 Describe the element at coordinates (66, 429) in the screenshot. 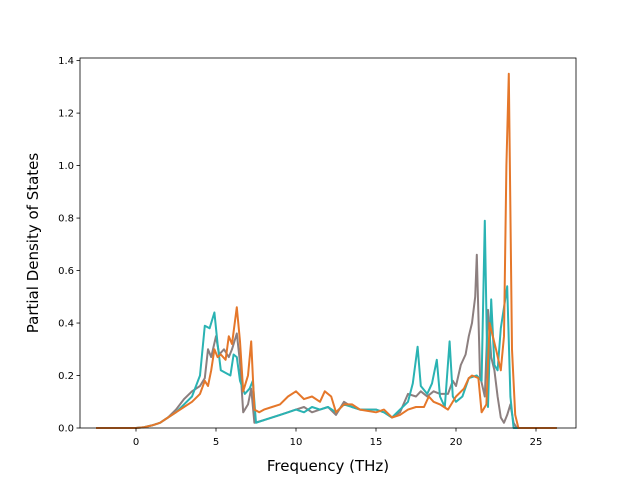

I see `y-tick-label: 0.0` at that location.